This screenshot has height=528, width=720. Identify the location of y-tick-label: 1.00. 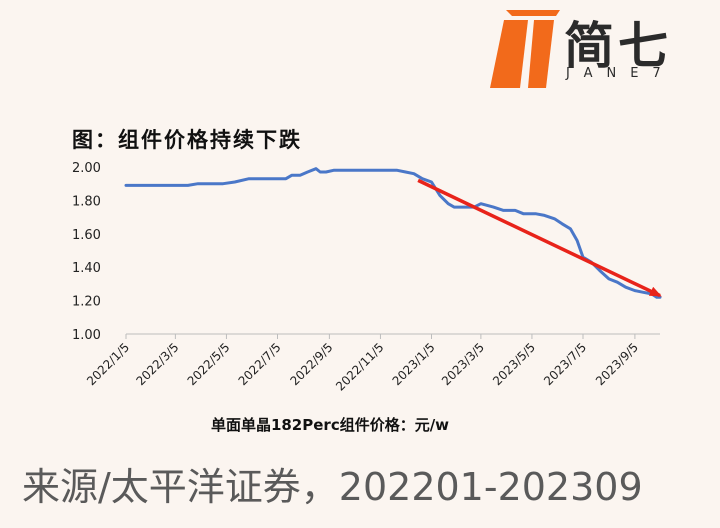
(86, 335).